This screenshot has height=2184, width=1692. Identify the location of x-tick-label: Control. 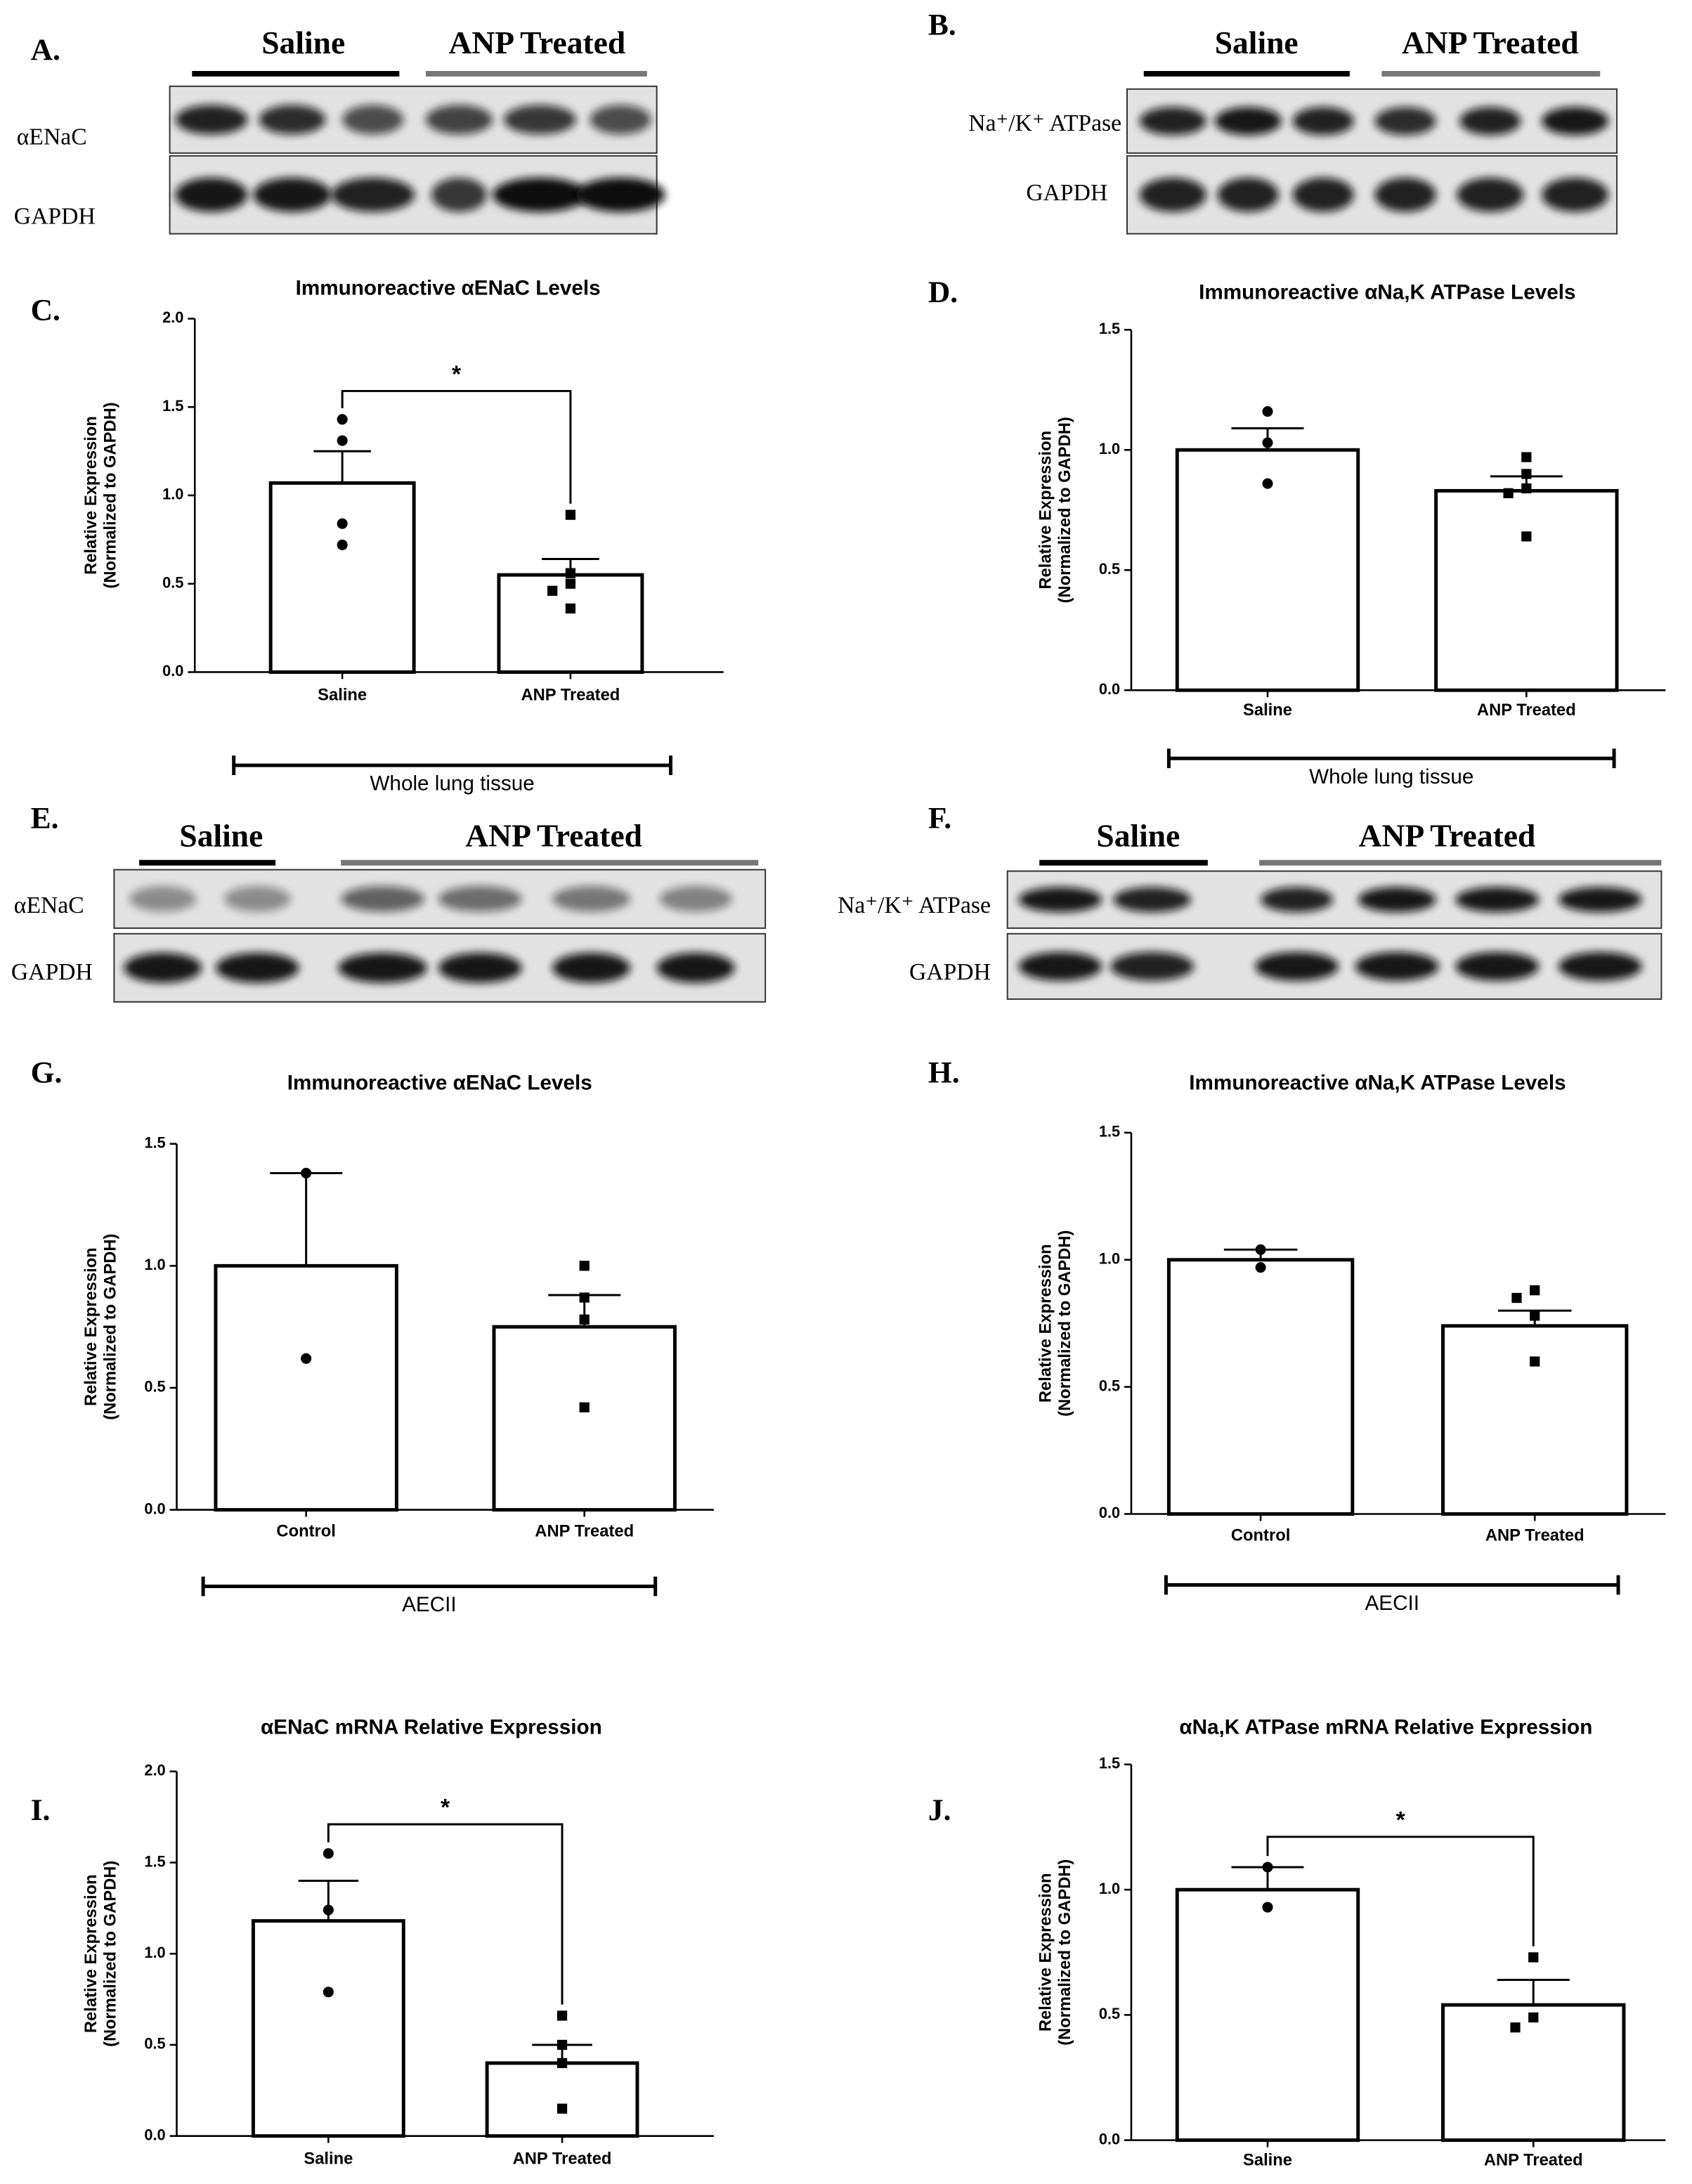
(305, 1531).